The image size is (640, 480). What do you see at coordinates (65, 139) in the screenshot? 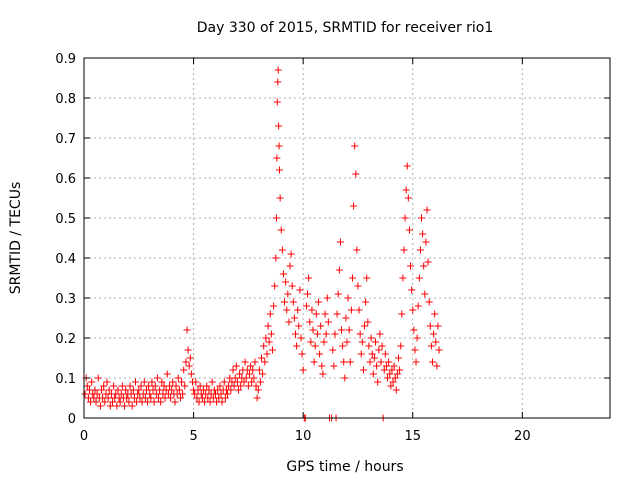
I see `y-tick-label: 0.7` at bounding box center [65, 139].